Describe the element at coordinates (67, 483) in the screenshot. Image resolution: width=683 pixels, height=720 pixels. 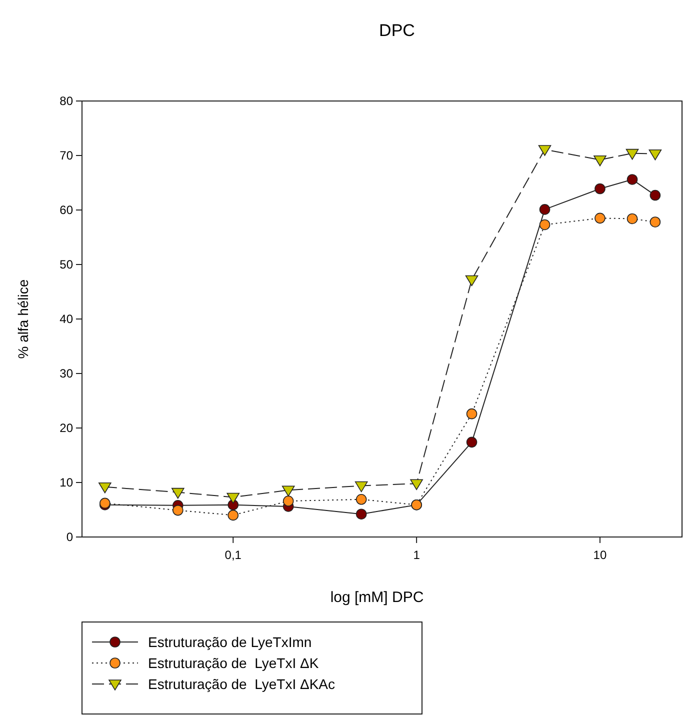
I see `y-tick-label: 10` at that location.